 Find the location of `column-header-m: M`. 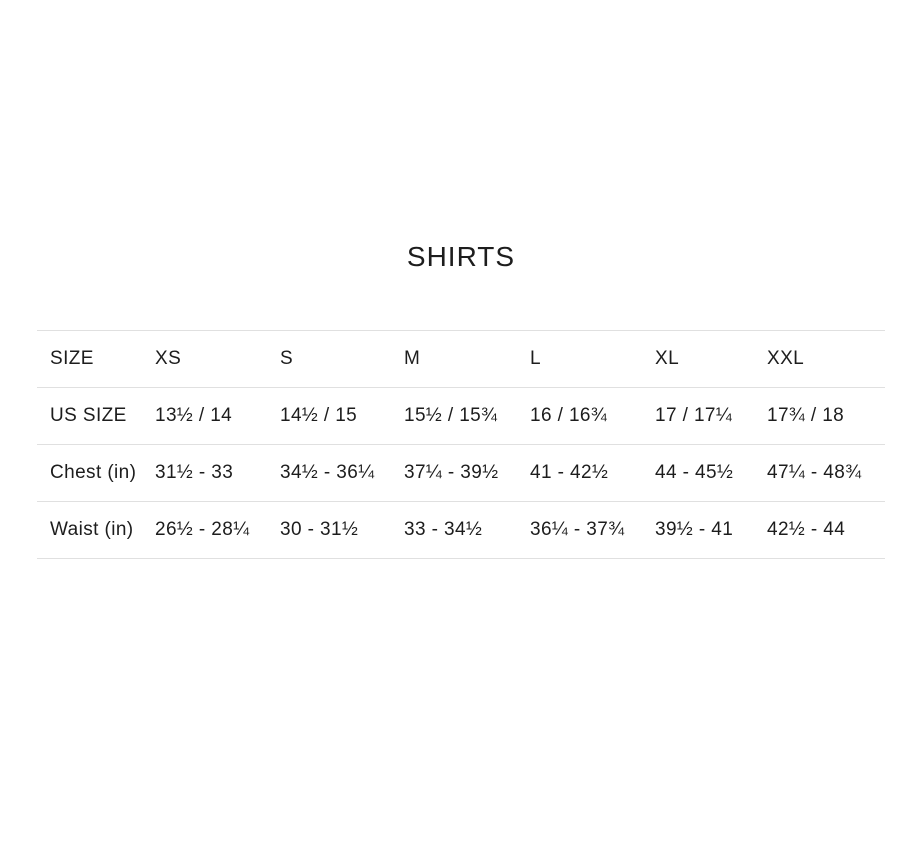

column-header-m: M is located at coordinates (412, 358).